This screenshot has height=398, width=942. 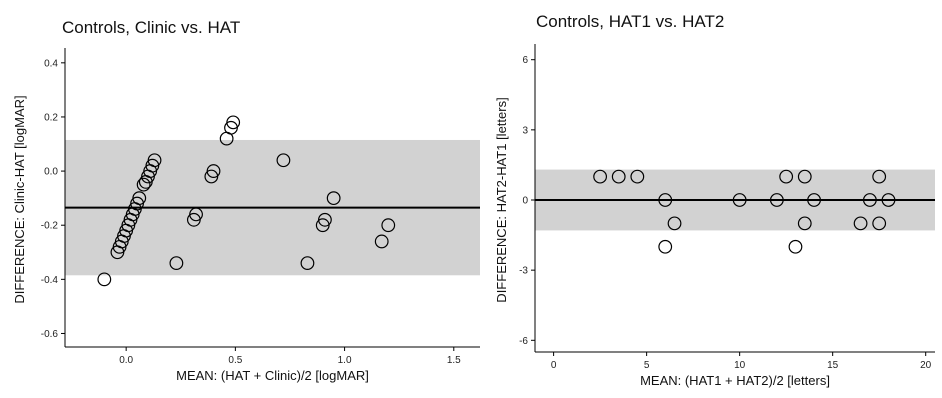 What do you see at coordinates (235, 360) in the screenshot?
I see `x-tick-label: 0.5` at bounding box center [235, 360].